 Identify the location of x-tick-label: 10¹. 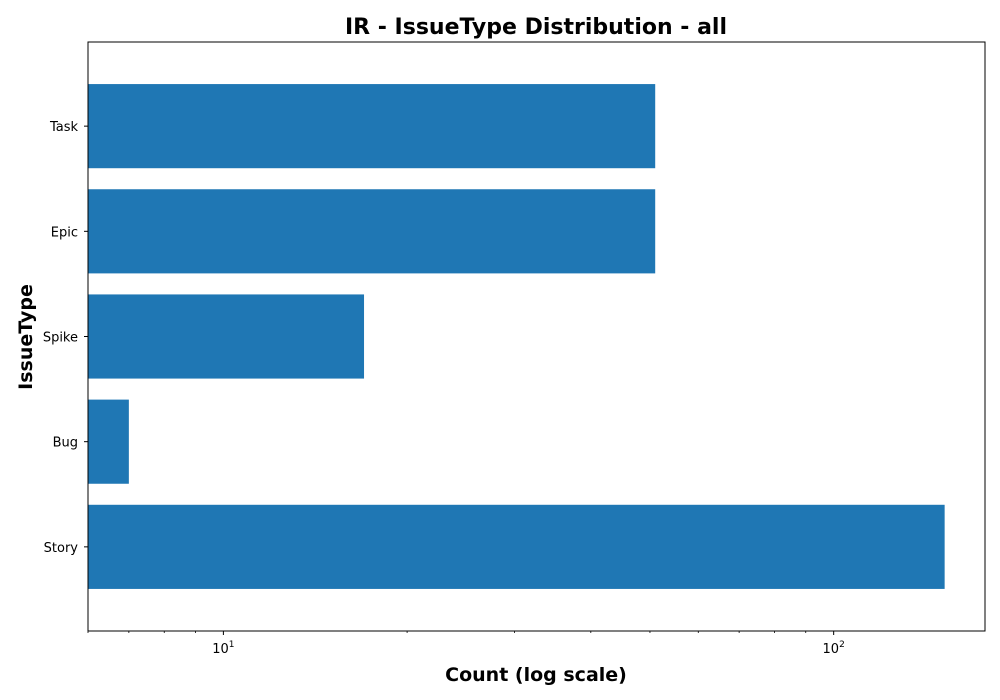
(223, 648).